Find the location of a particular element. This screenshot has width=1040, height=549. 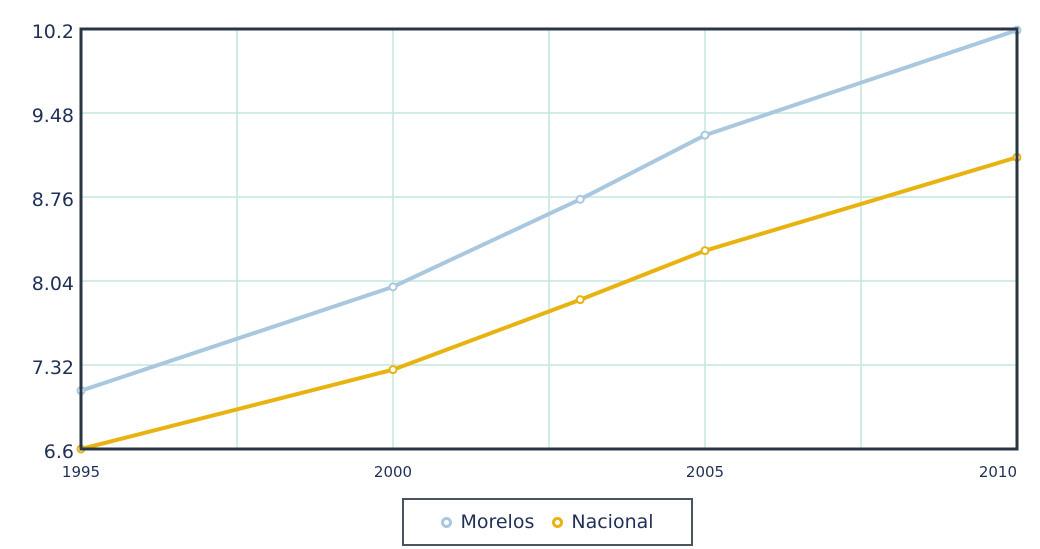

legend-label: Morelos is located at coordinates (497, 522).